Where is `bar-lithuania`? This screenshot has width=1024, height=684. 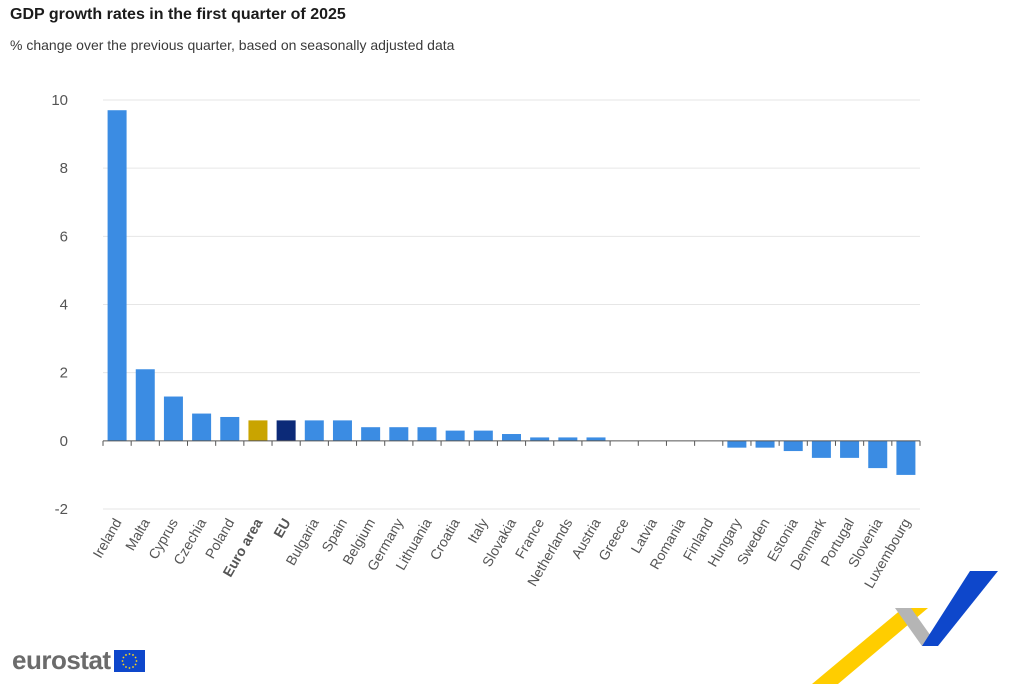 bar-lithuania is located at coordinates (427, 434).